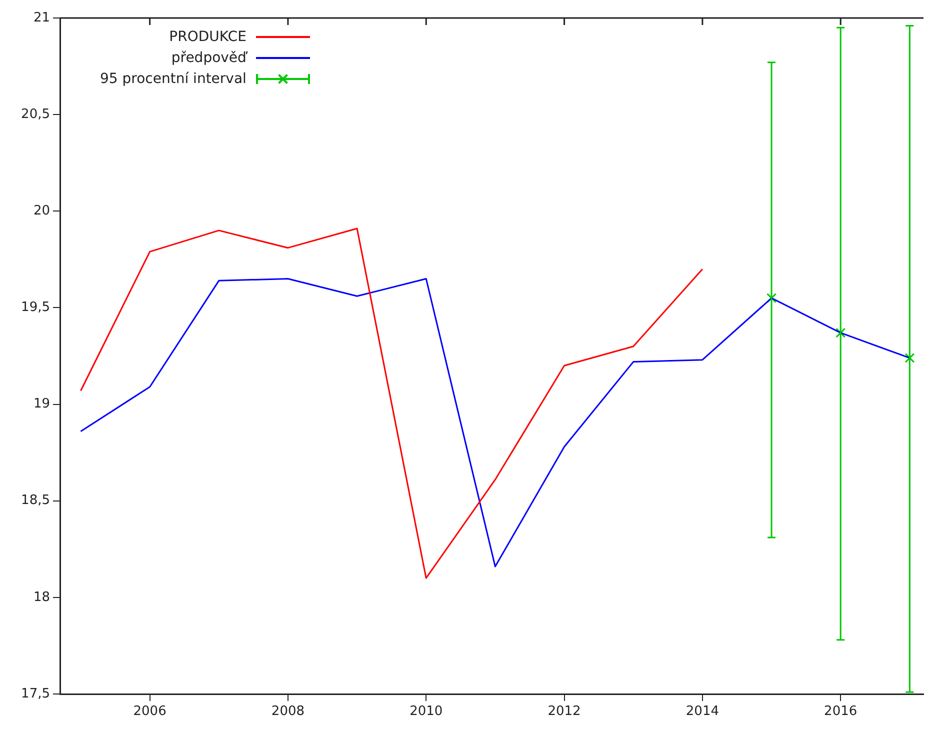  I want to click on y-tick-label: 19,5, so click(35, 308).